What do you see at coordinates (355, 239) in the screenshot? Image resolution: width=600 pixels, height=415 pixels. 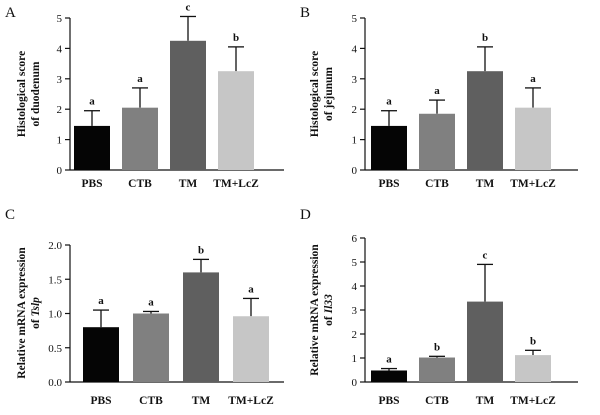 I see `y-tick-label: 6` at bounding box center [355, 239].